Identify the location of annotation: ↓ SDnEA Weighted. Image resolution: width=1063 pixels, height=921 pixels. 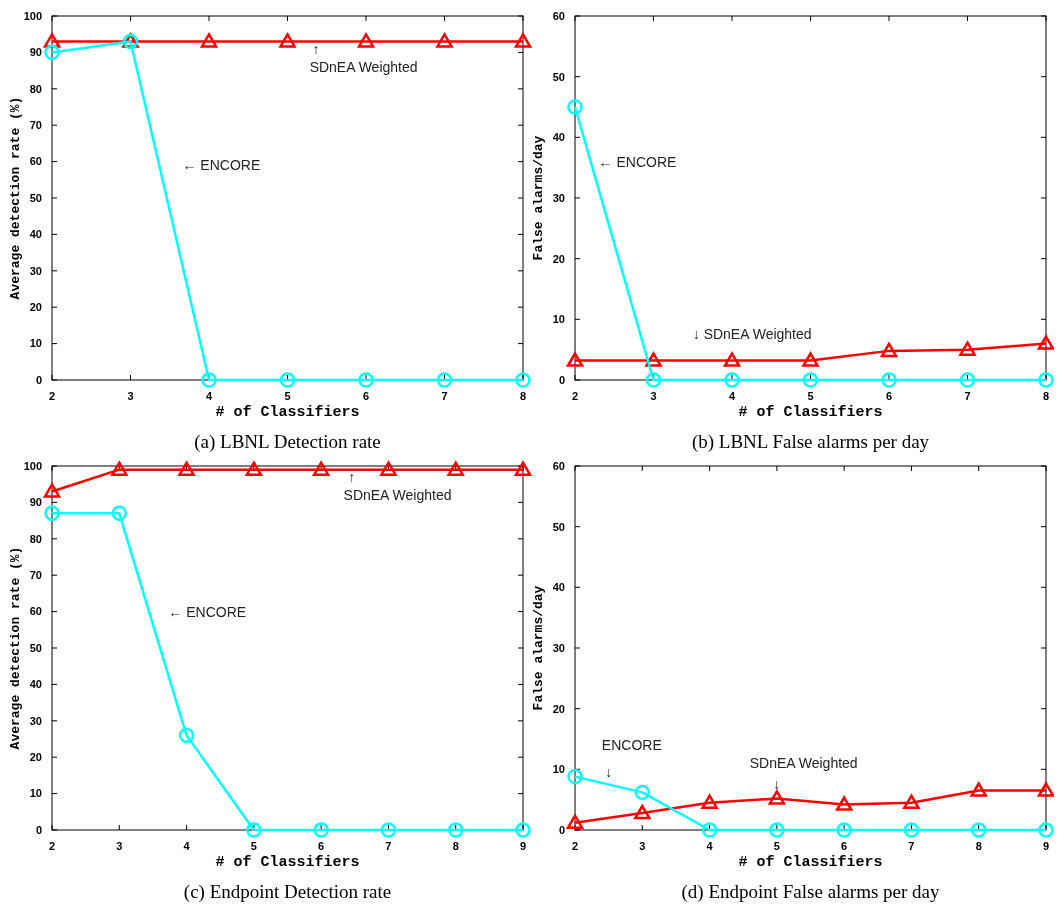
(752, 334).